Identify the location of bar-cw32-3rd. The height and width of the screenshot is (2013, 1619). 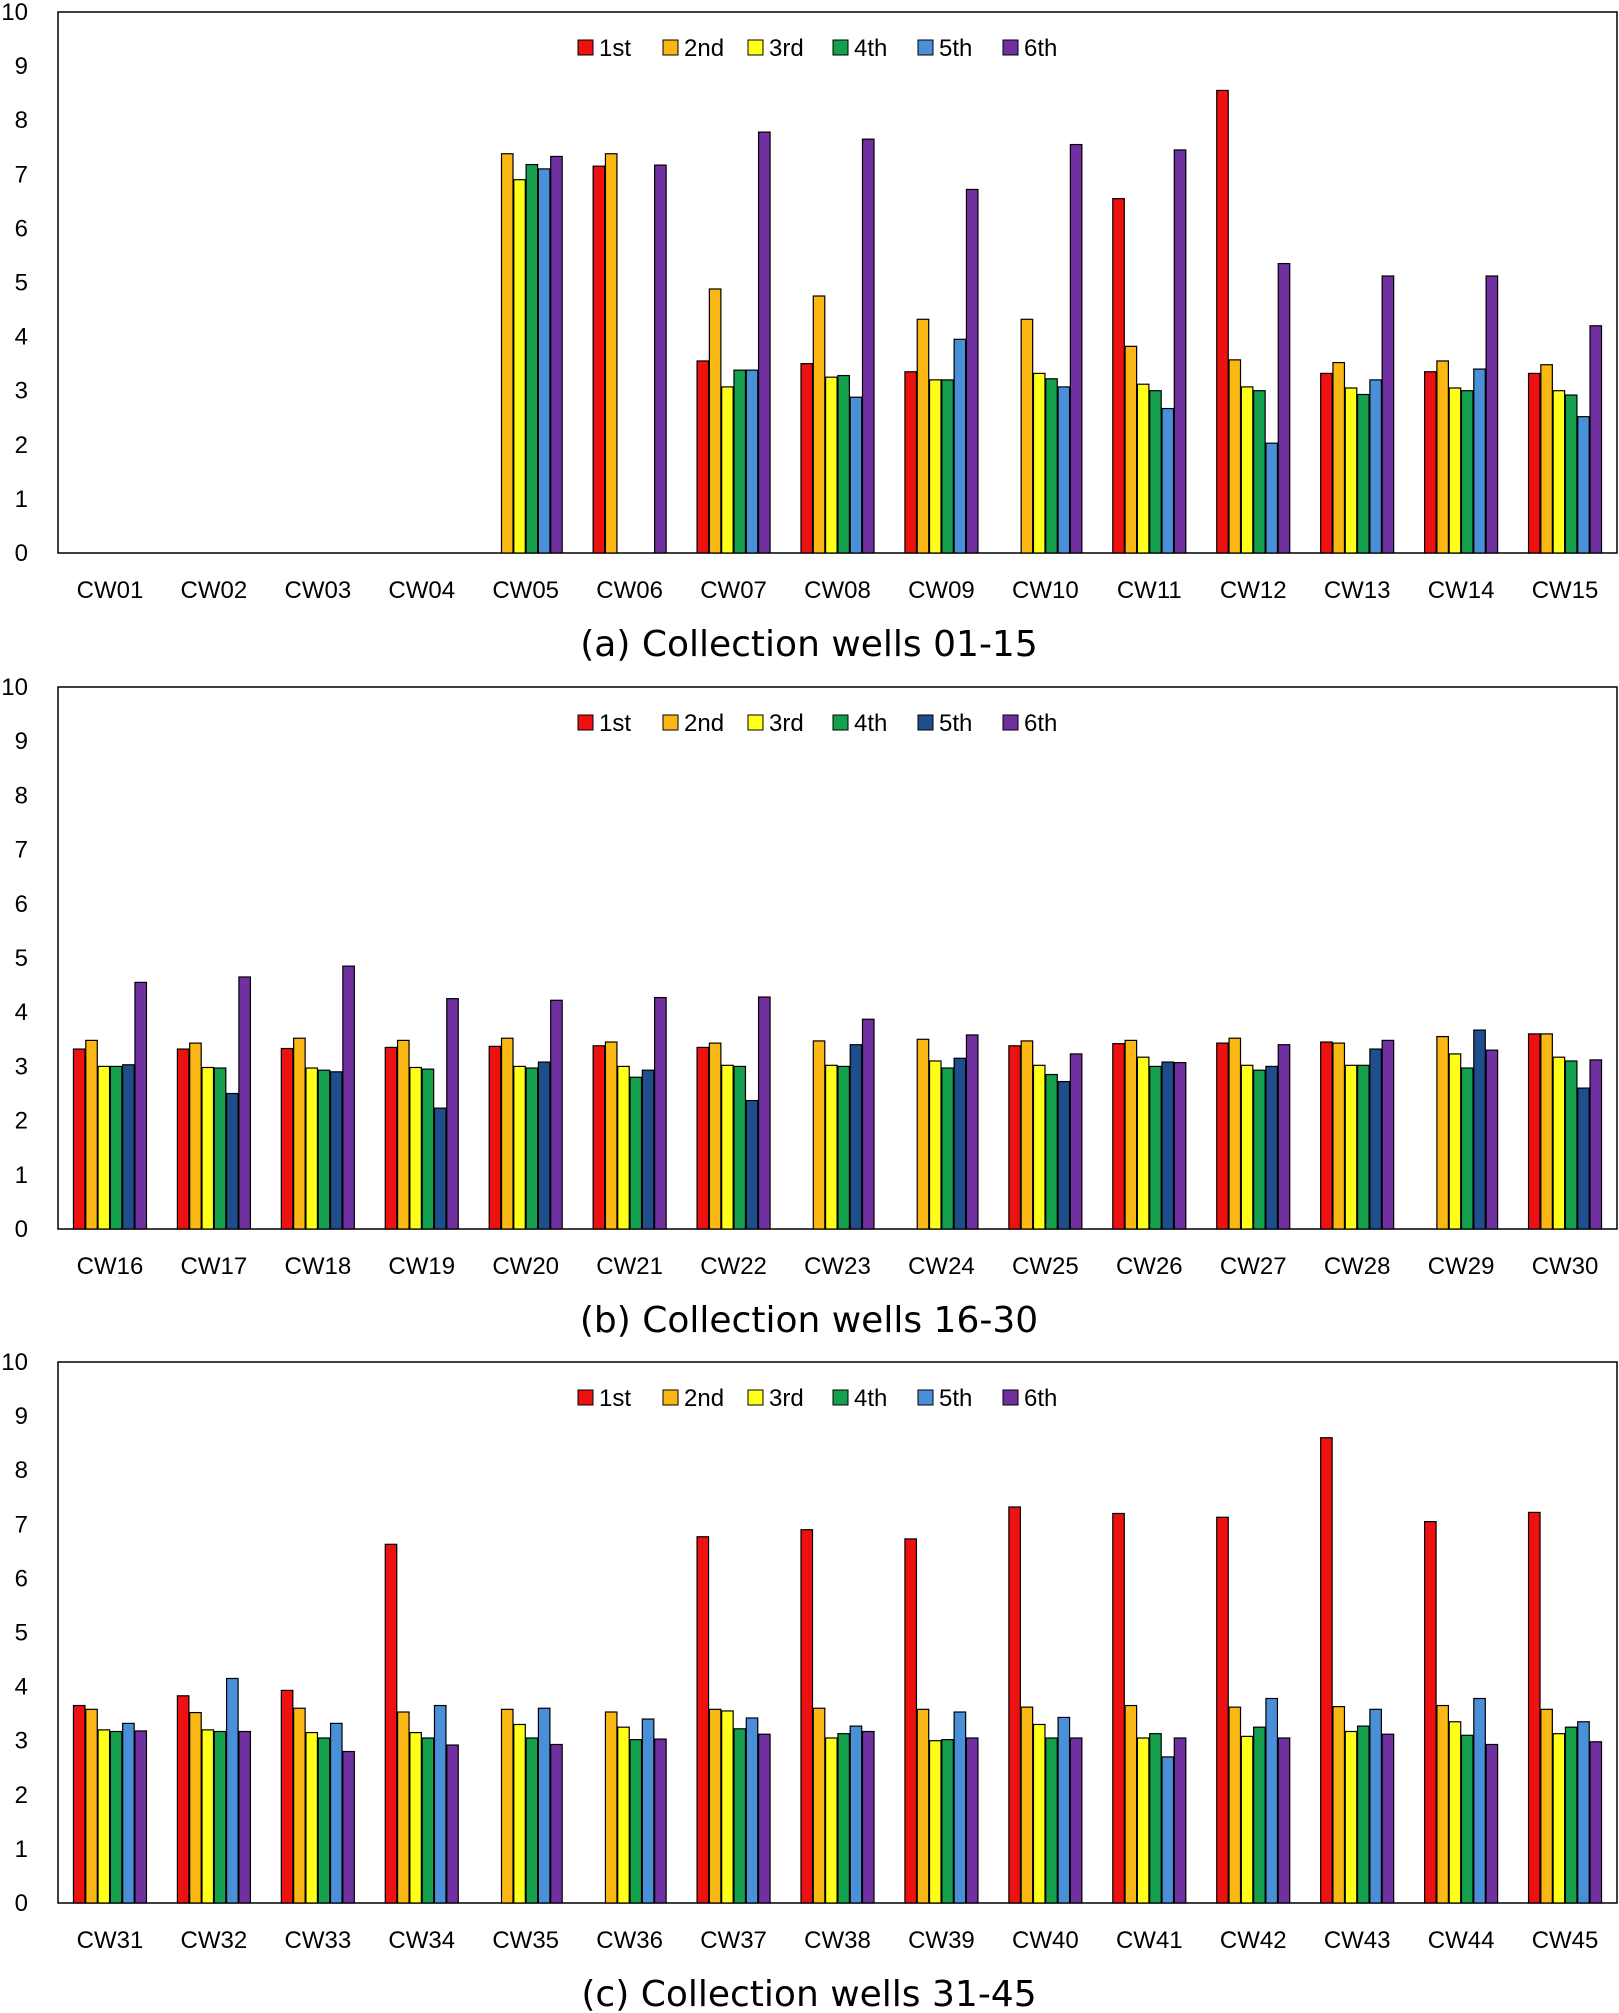
(208, 1816).